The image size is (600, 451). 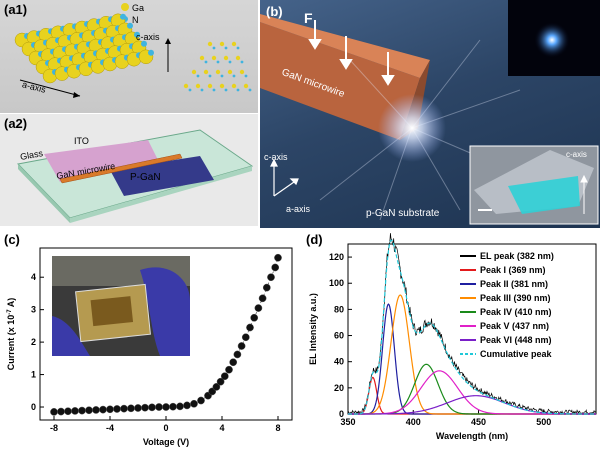 I want to click on device-illustration, so click(x=135, y=176).